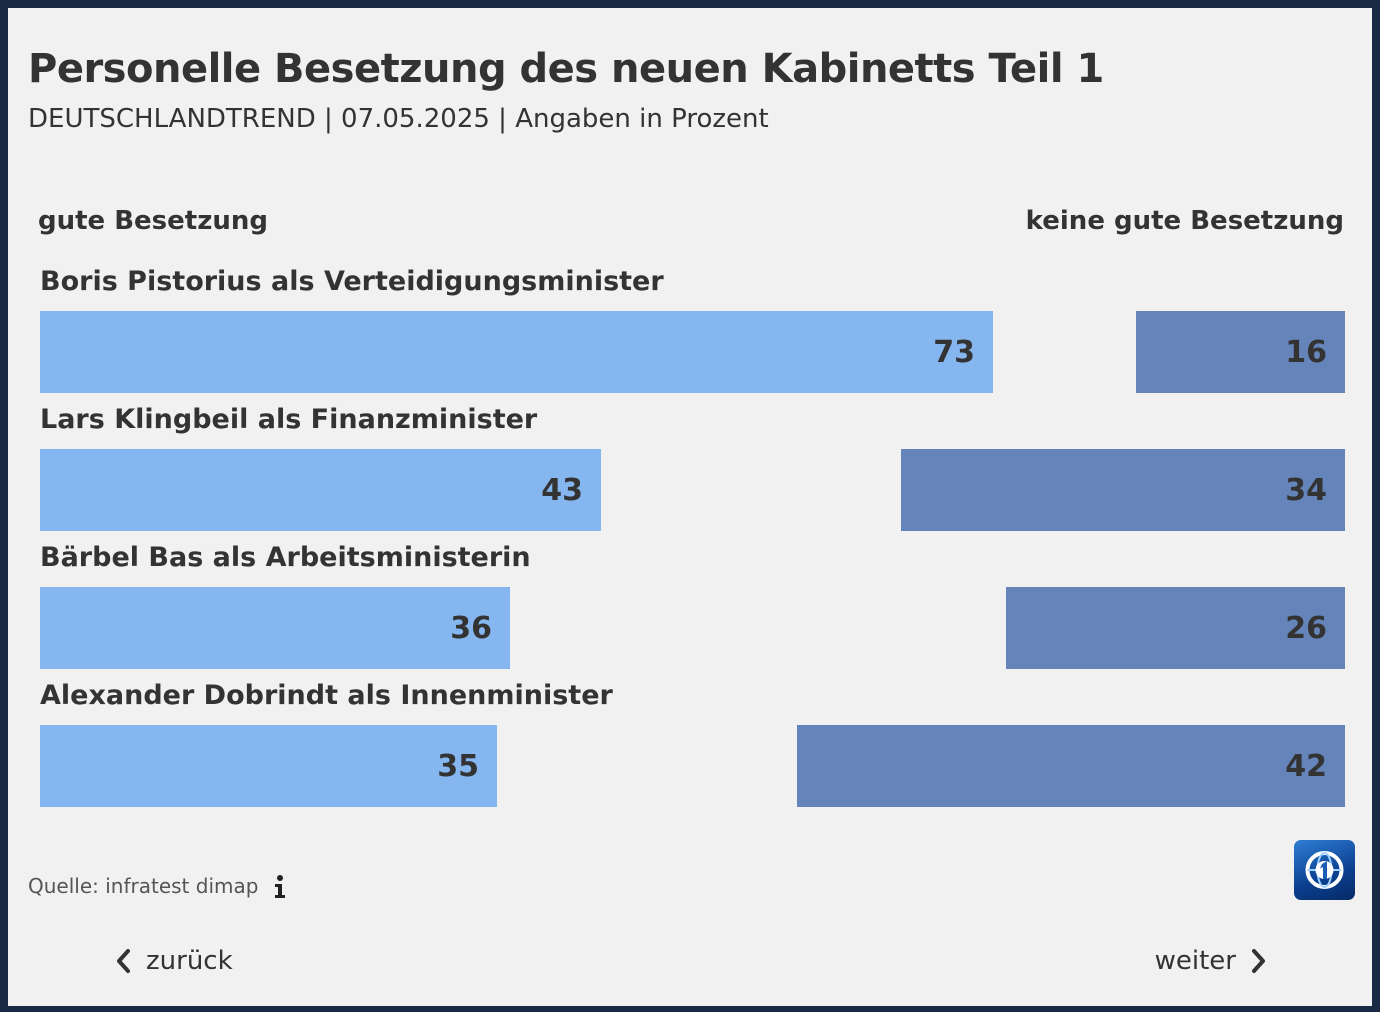 The width and height of the screenshot is (1380, 1012). Describe the element at coordinates (1240, 352) in the screenshot. I see `bar-bad: 16` at that location.